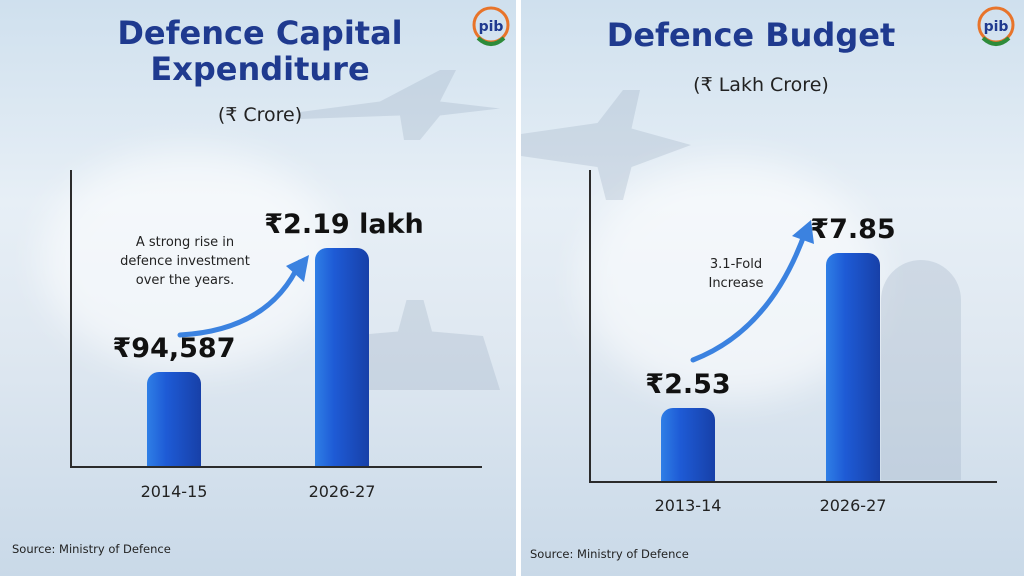 The height and width of the screenshot is (576, 1024). What do you see at coordinates (751, 35) in the screenshot?
I see `chart-title: Defence Budget` at bounding box center [751, 35].